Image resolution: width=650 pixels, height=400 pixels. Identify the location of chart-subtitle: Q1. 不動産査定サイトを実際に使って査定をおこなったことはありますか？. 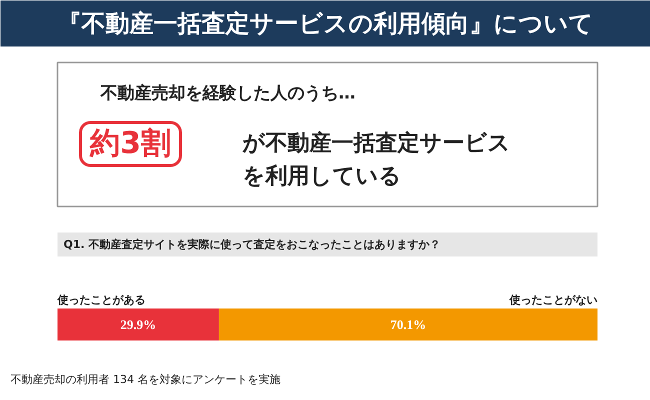
(252, 244).